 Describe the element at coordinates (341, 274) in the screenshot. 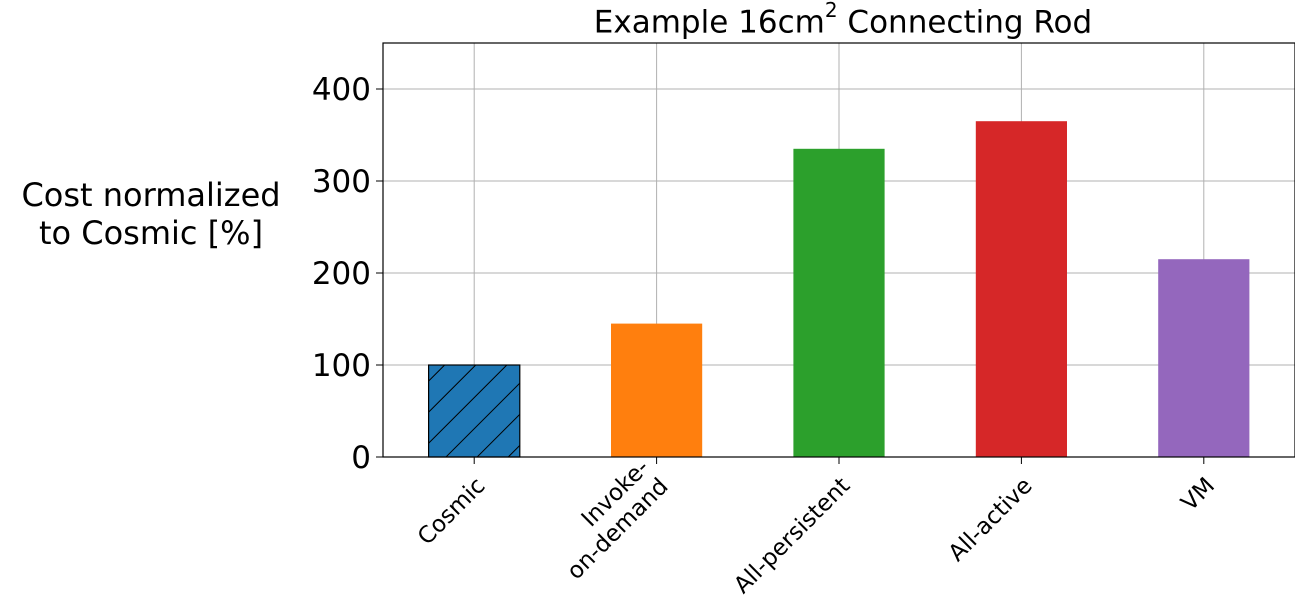

I see `y-tick-label: 200` at that location.